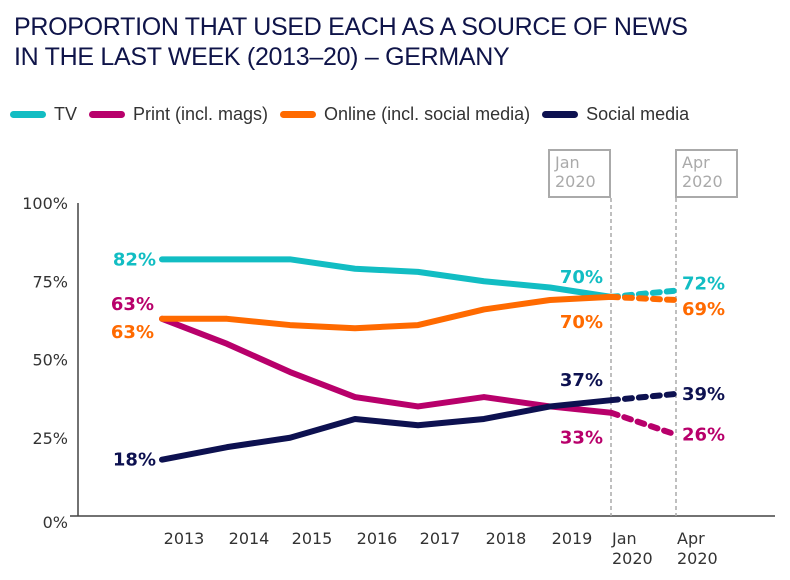 The height and width of the screenshot is (580, 790). What do you see at coordinates (298, 114) in the screenshot?
I see `legend-swatch-online` at bounding box center [298, 114].